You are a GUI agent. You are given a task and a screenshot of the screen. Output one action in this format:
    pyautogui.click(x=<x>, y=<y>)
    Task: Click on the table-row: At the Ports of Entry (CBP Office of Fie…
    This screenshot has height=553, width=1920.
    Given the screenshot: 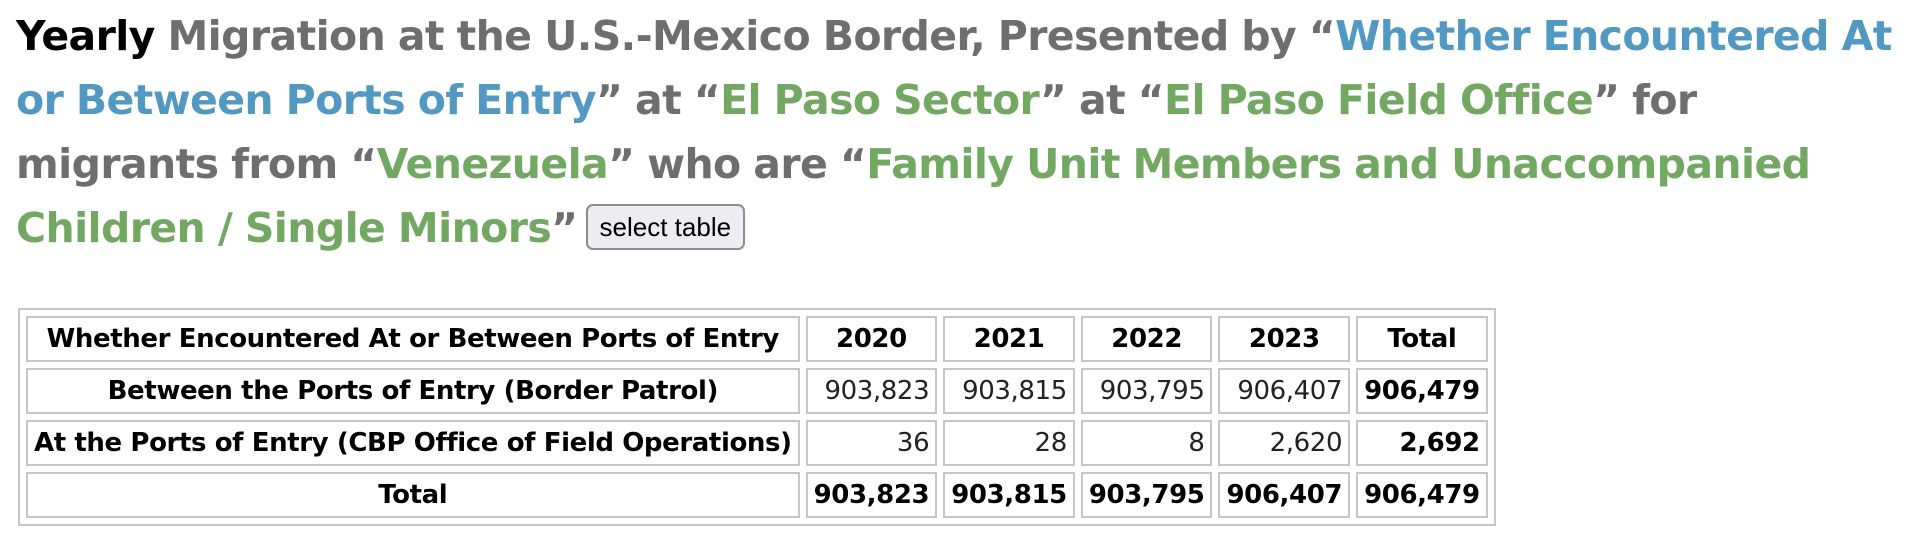 What is the action you would take?
    pyautogui.click(x=757, y=443)
    